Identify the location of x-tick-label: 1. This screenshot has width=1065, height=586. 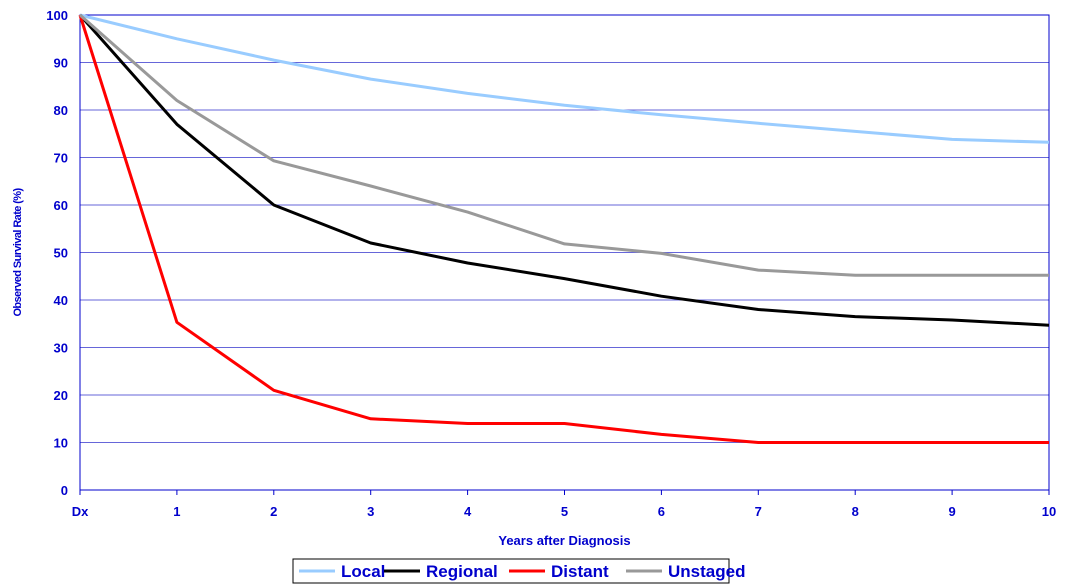
(176, 511).